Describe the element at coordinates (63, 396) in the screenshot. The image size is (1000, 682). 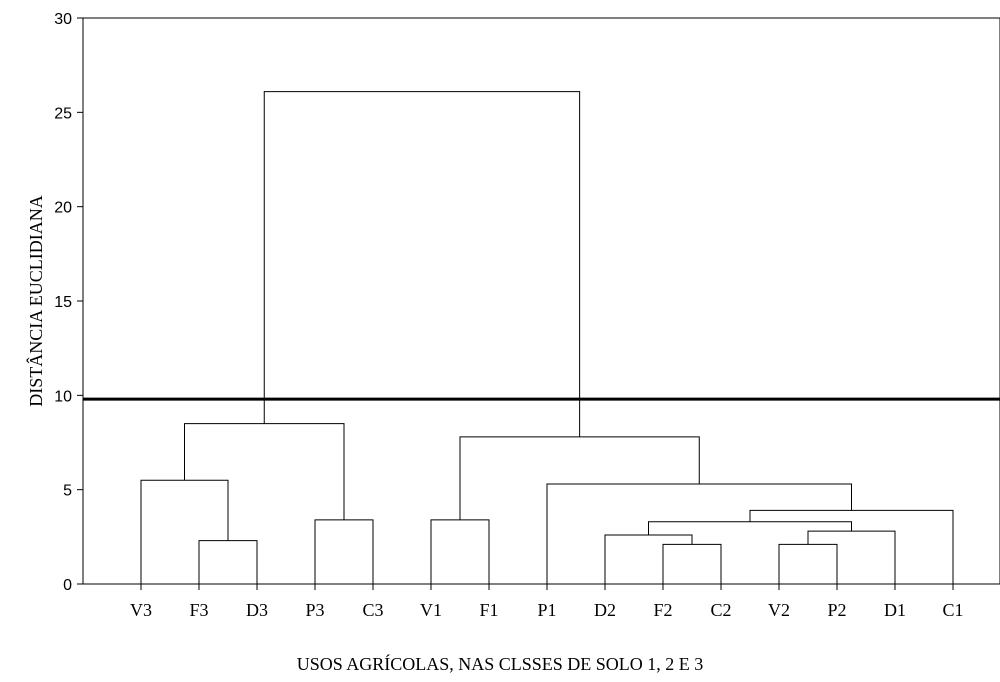
I see `y-tick-label: 10` at that location.